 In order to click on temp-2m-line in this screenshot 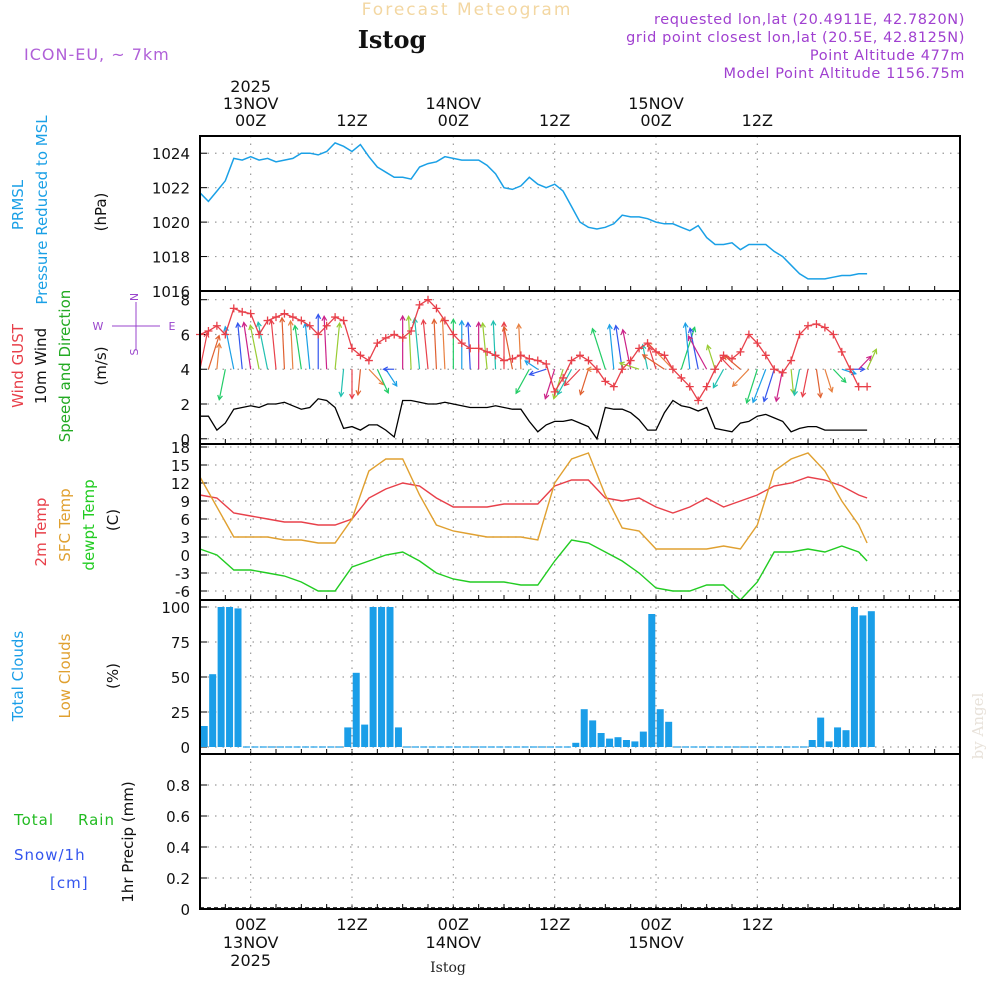, I will do `click(533, 501)`.